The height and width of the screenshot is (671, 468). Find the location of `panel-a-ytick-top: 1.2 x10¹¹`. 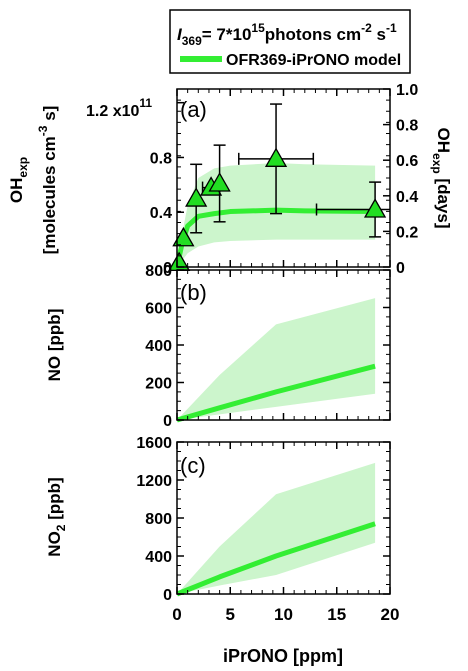

panel-a-ytick-top: 1.2 x10¹¹ is located at coordinates (119, 108).